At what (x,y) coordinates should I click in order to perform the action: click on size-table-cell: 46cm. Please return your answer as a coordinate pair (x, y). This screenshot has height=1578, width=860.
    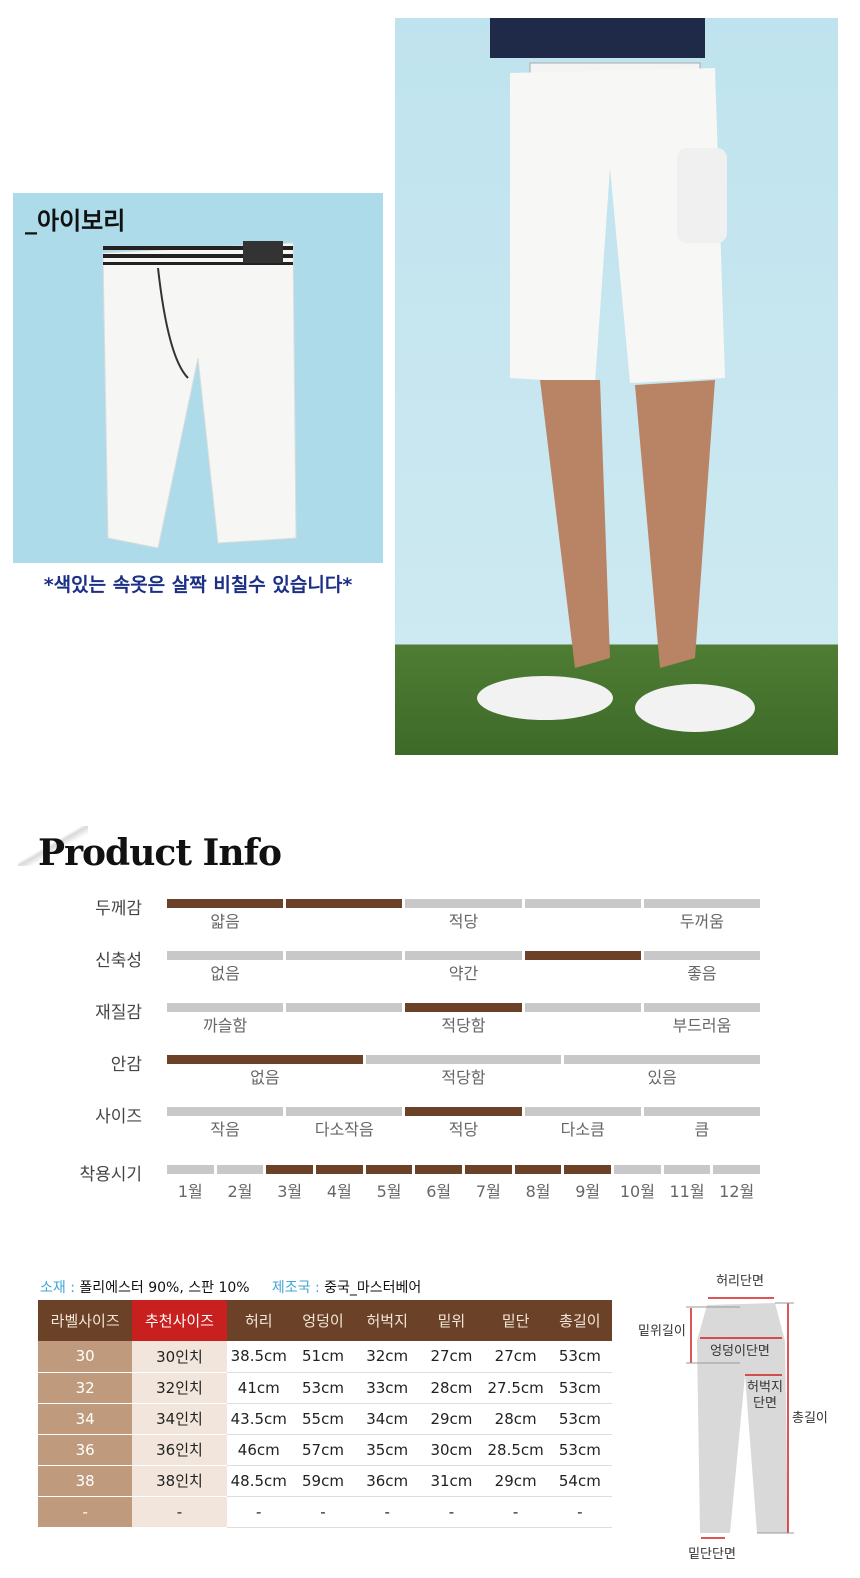
    Looking at the image, I should click on (258, 1450).